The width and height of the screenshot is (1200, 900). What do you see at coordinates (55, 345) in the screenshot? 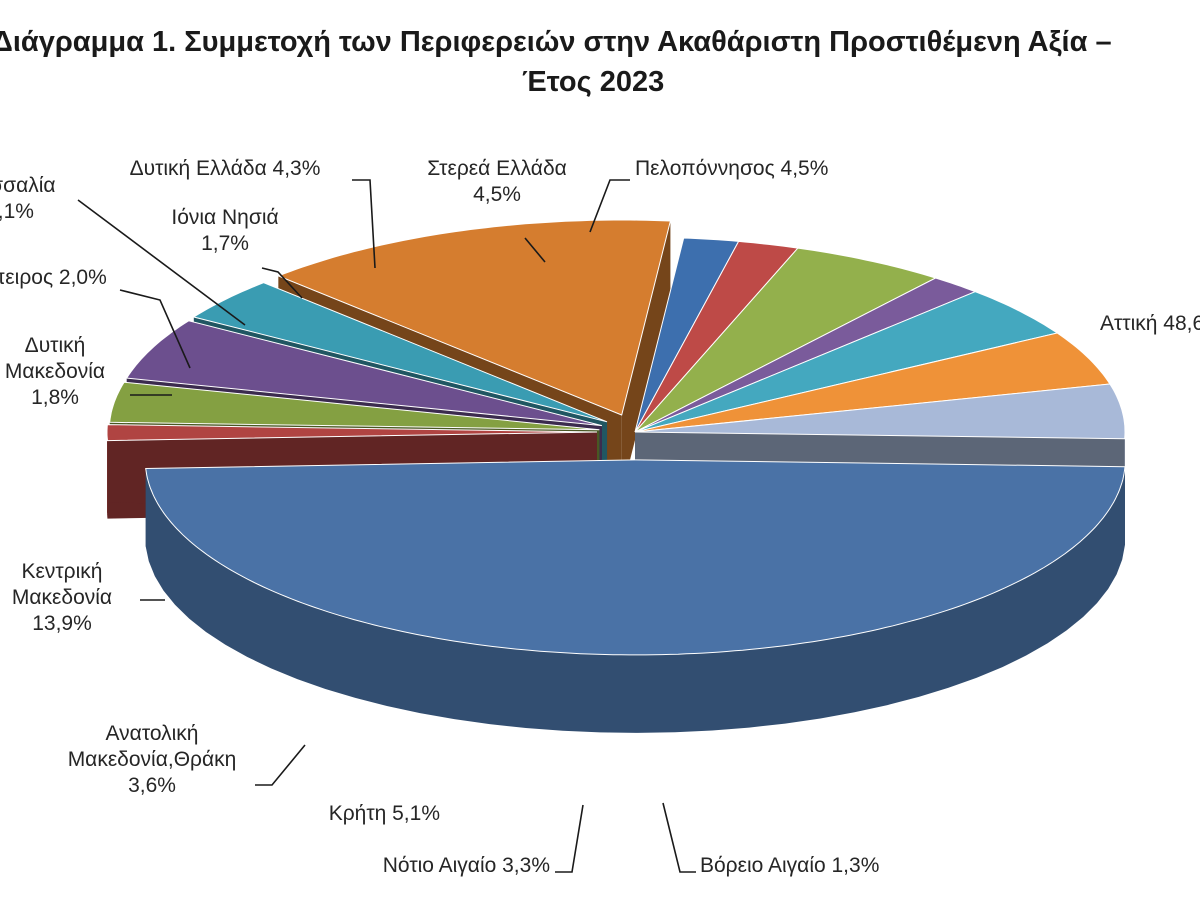
I see `slice-label-line: Δυτική` at bounding box center [55, 345].